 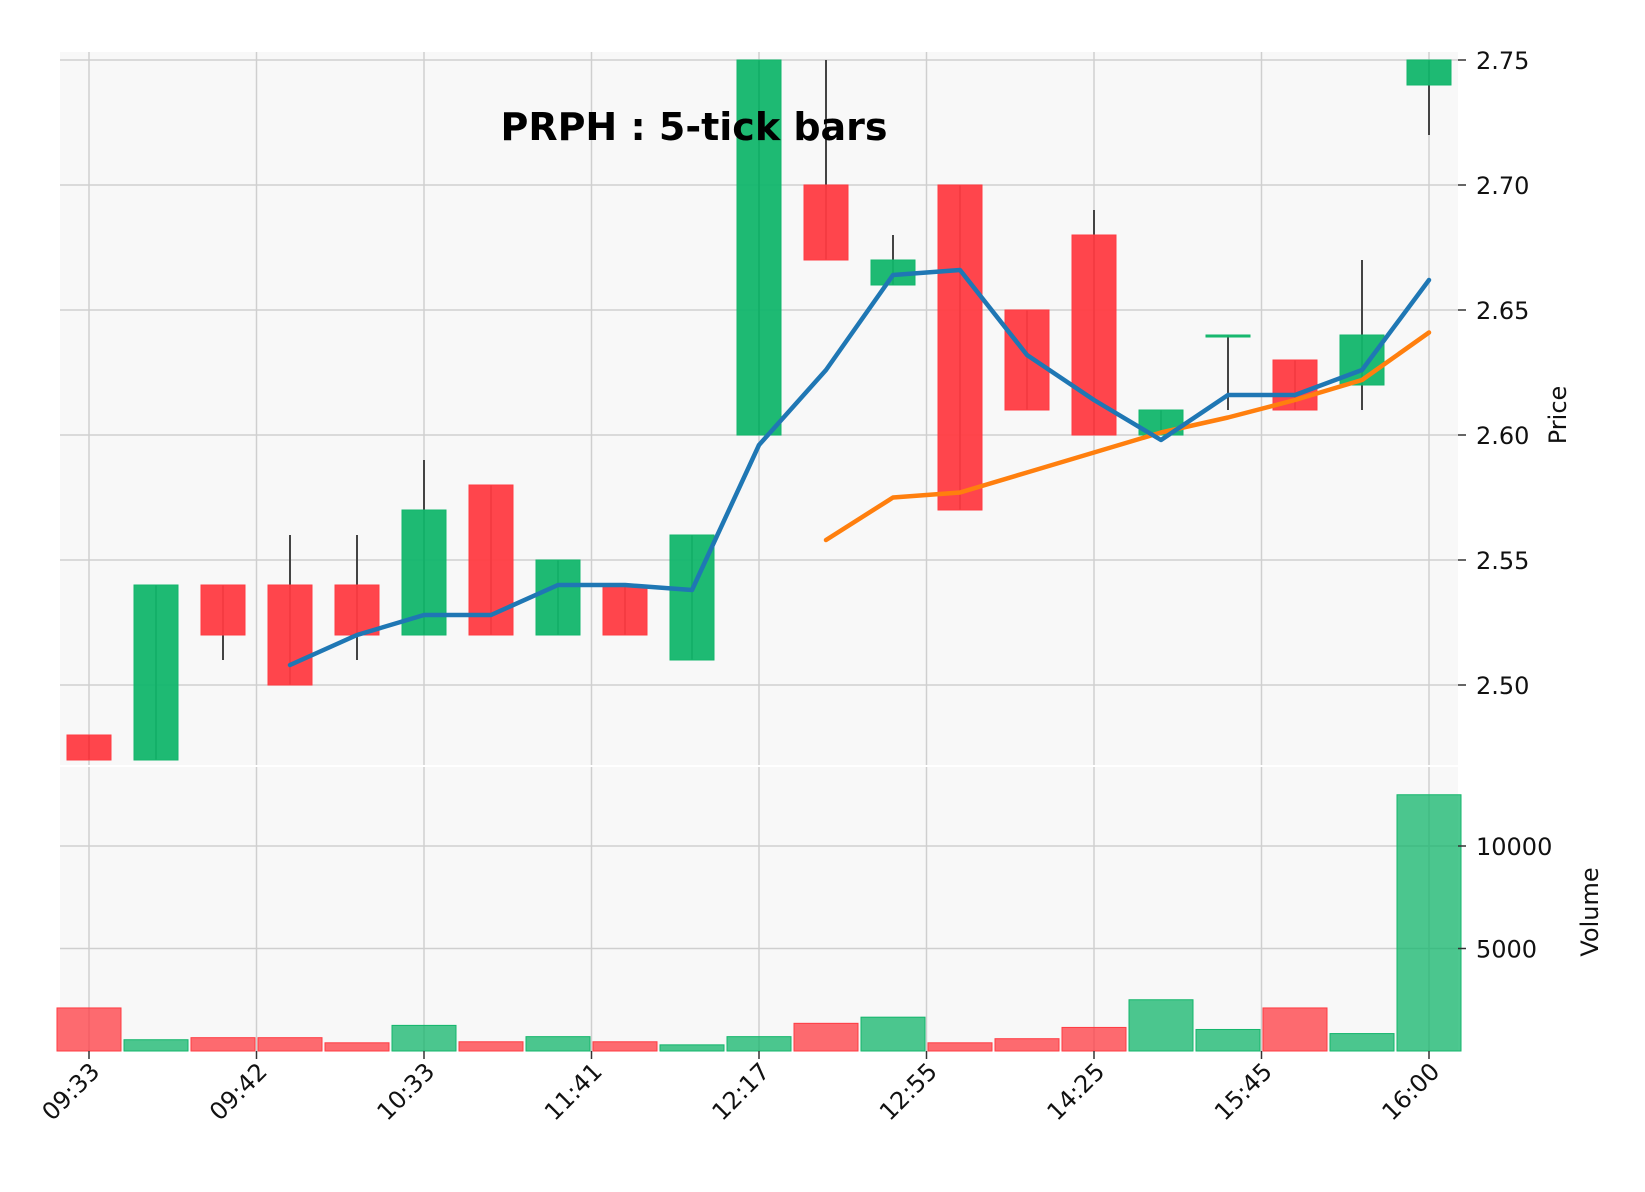 I want to click on x-tick-label: 15:45, so click(x=1243, y=1091).